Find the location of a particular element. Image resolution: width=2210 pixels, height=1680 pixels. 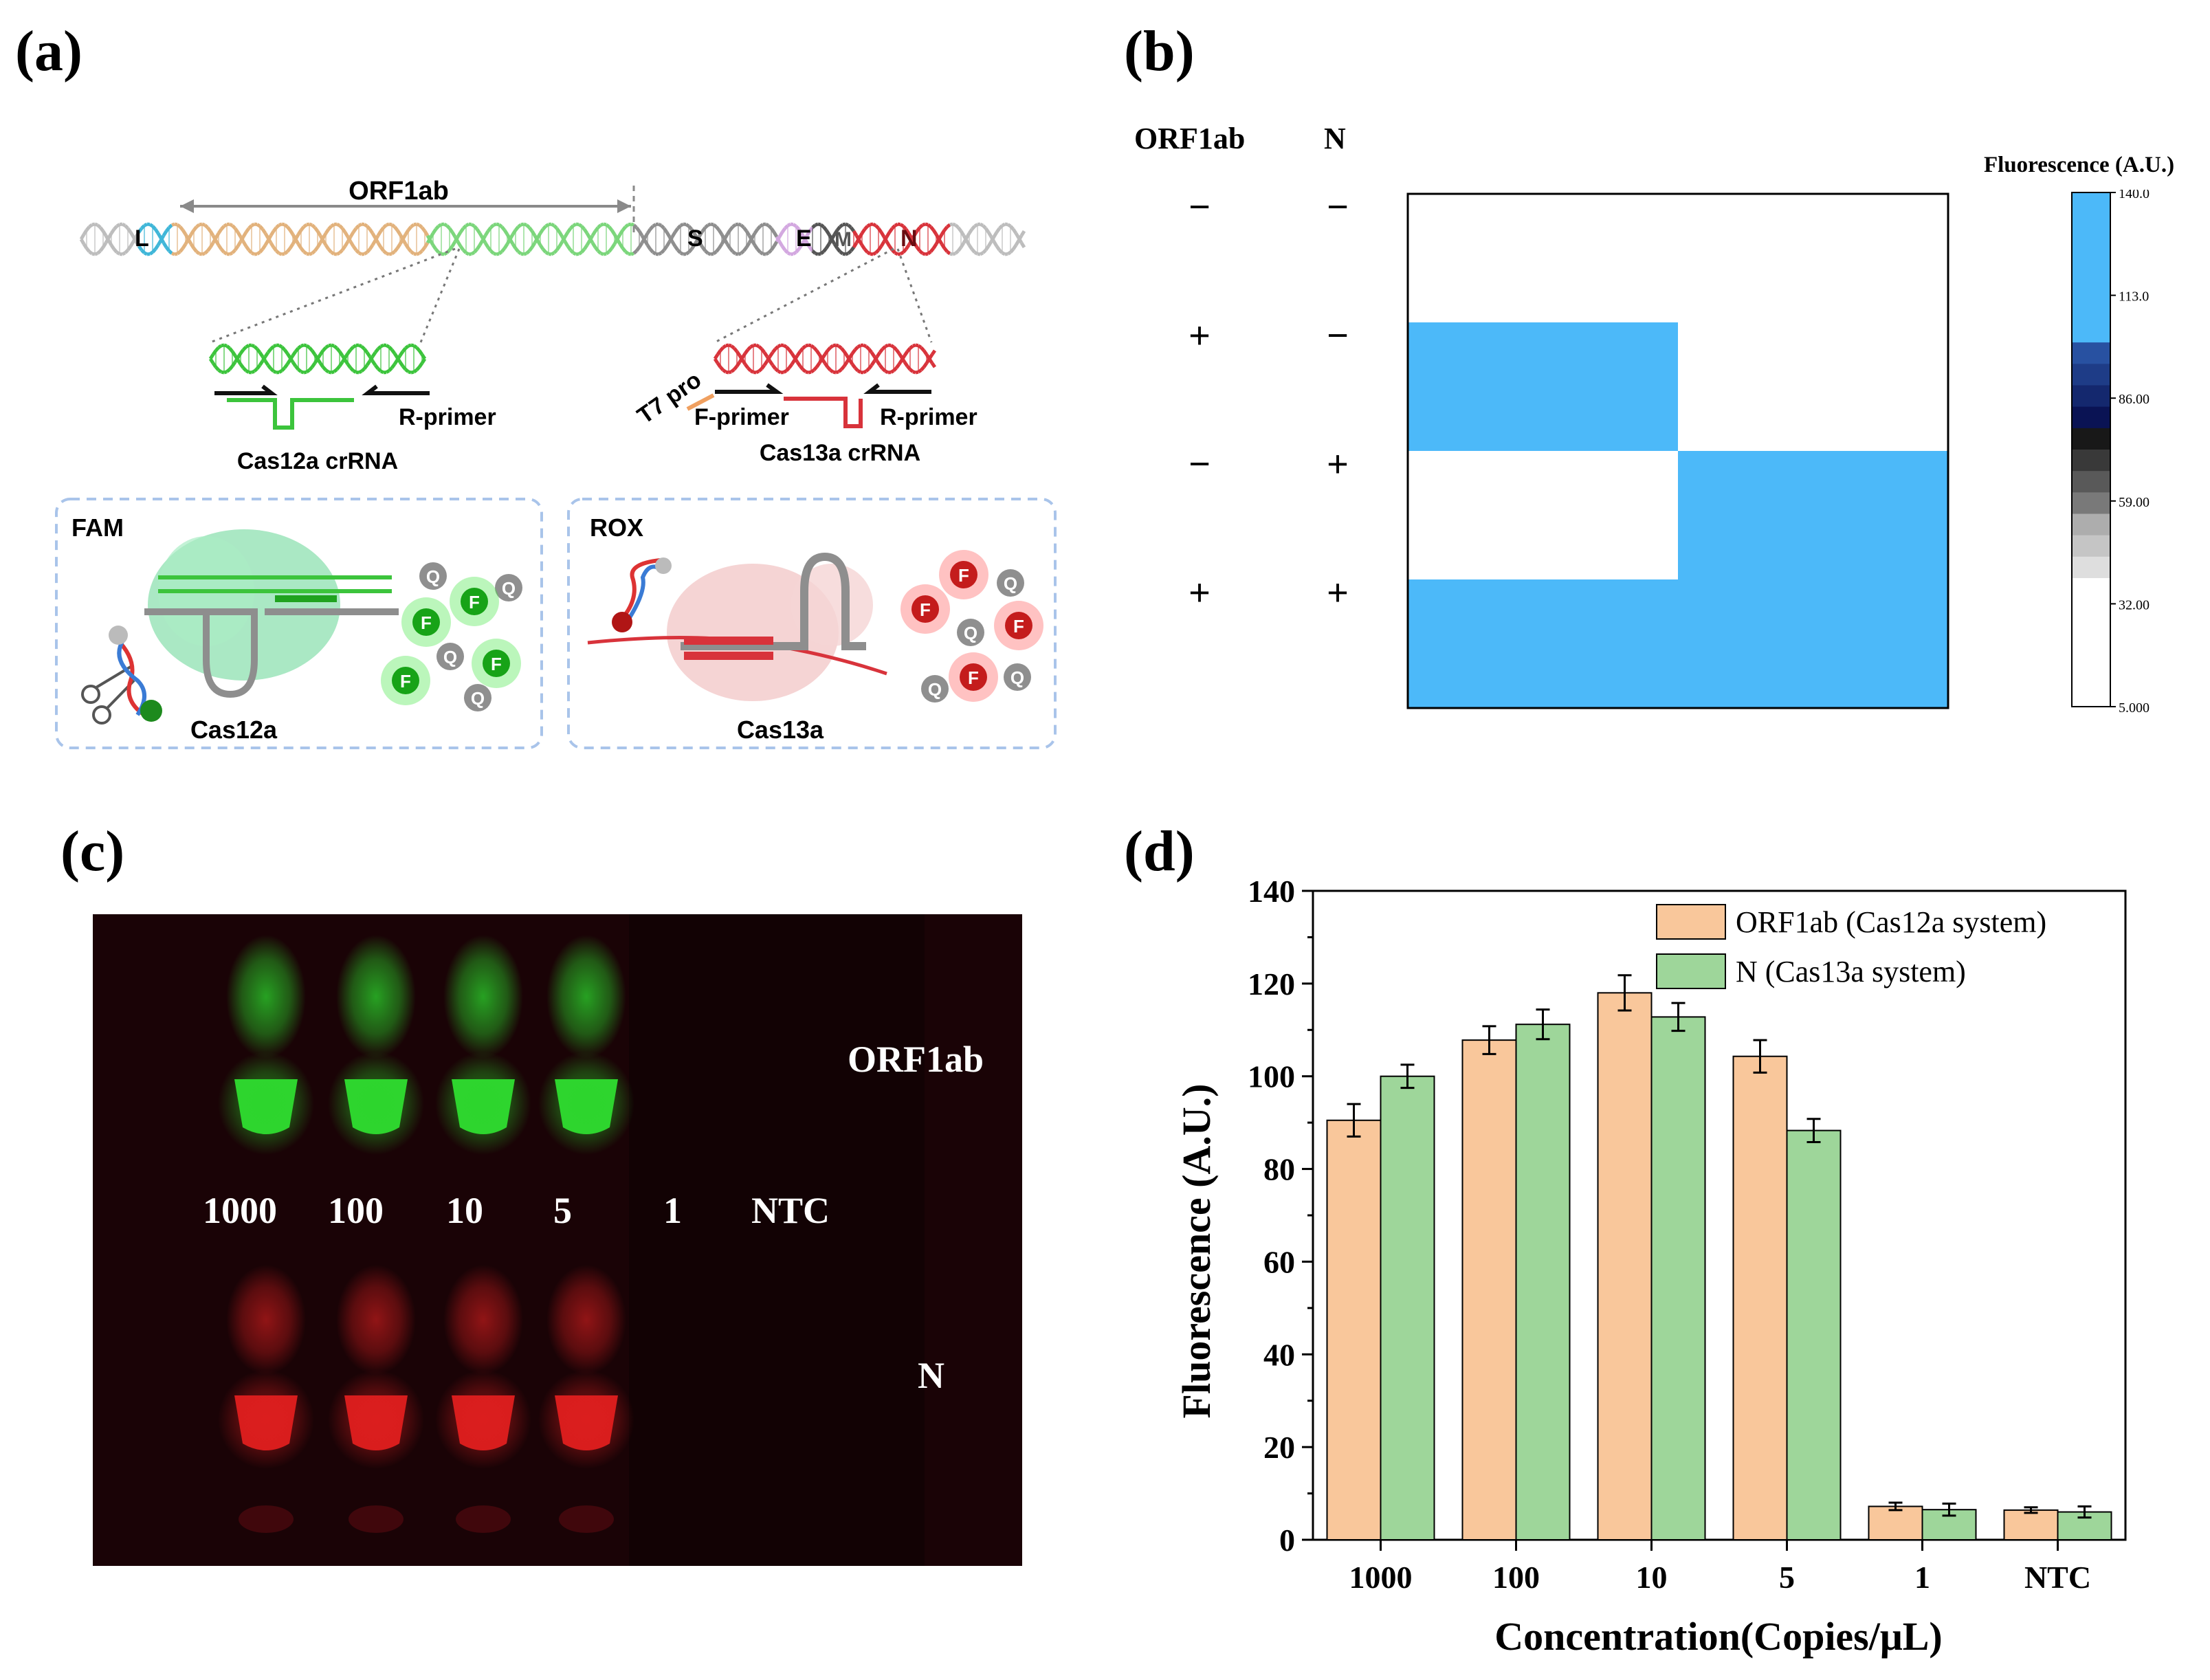

x-tick-label: 5 is located at coordinates (1787, 1577).